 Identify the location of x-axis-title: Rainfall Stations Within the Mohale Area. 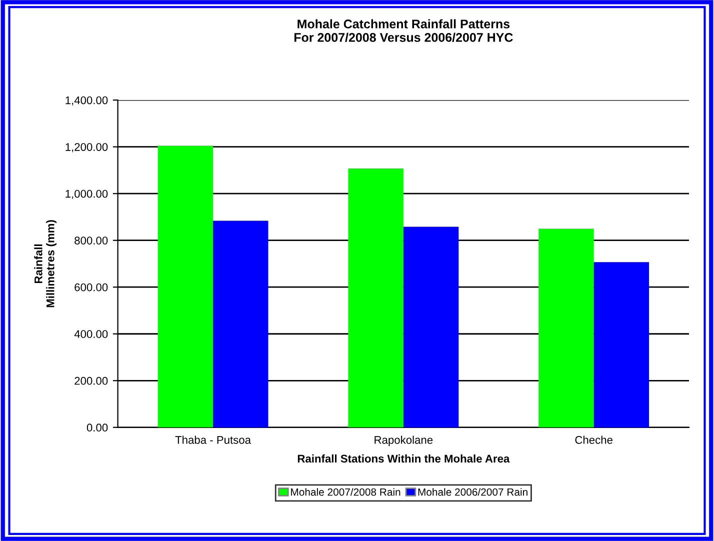
(404, 458).